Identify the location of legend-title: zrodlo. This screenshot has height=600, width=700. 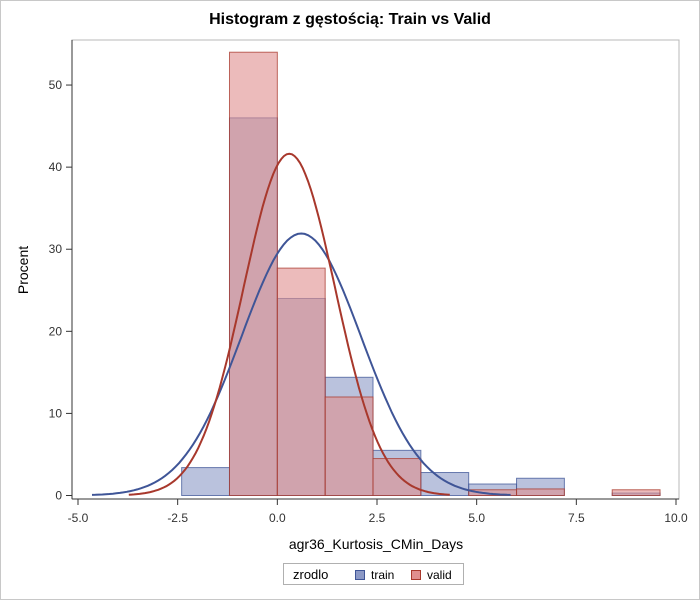
(311, 574).